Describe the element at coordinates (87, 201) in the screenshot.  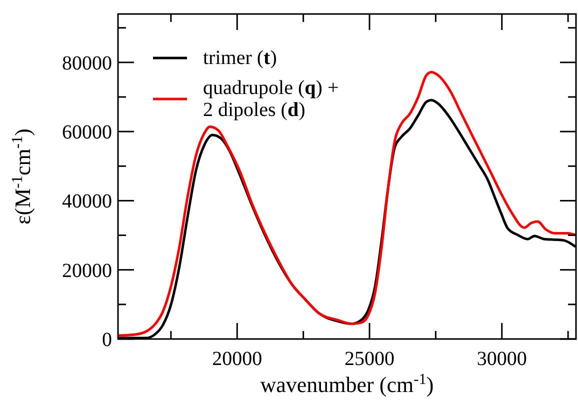
I see `y-tick-label: 40000` at that location.